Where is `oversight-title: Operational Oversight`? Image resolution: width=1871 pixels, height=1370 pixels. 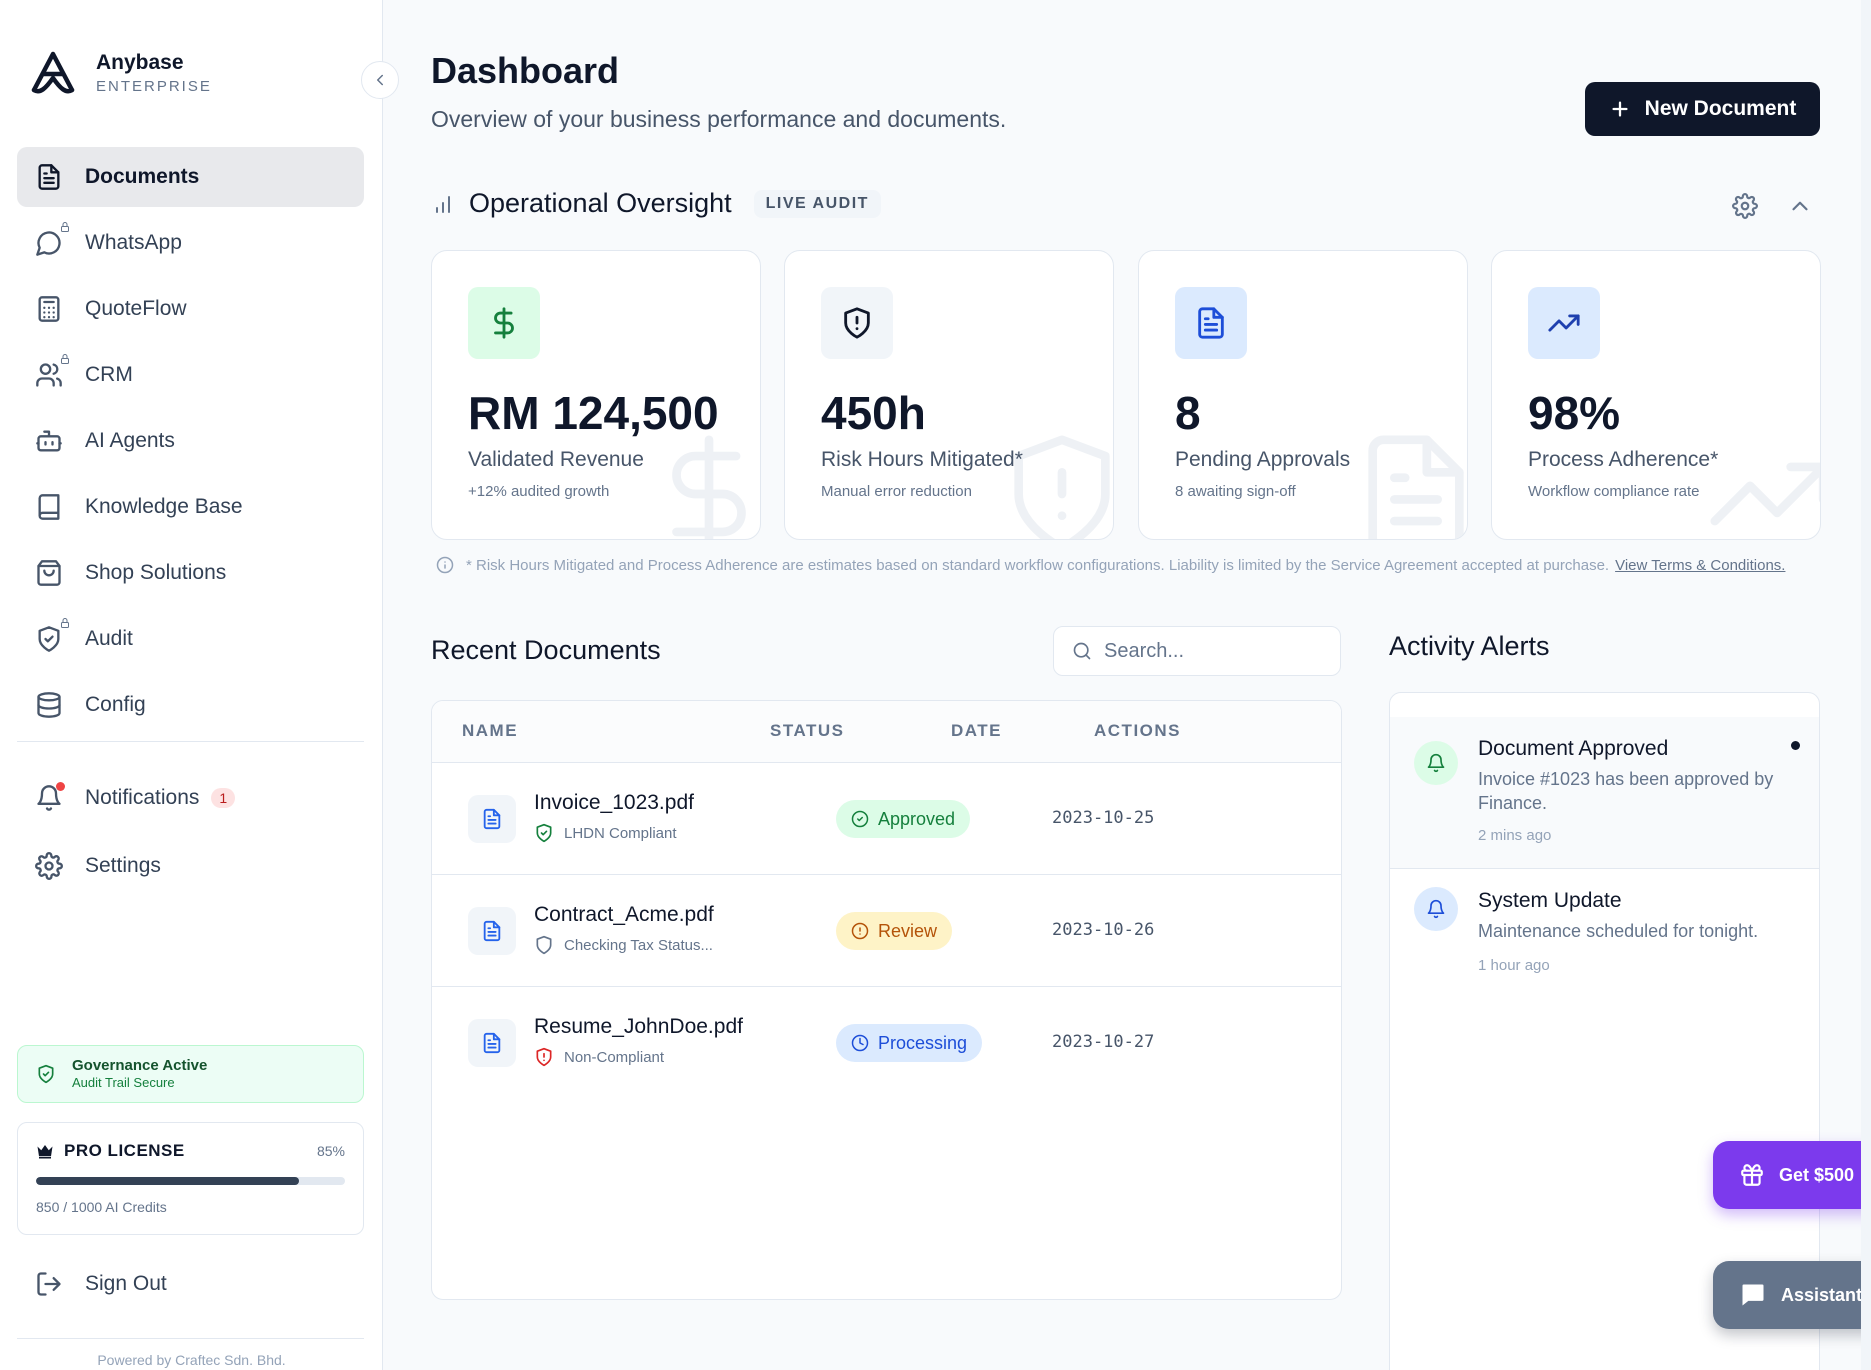 oversight-title: Operational Oversight is located at coordinates (600, 203).